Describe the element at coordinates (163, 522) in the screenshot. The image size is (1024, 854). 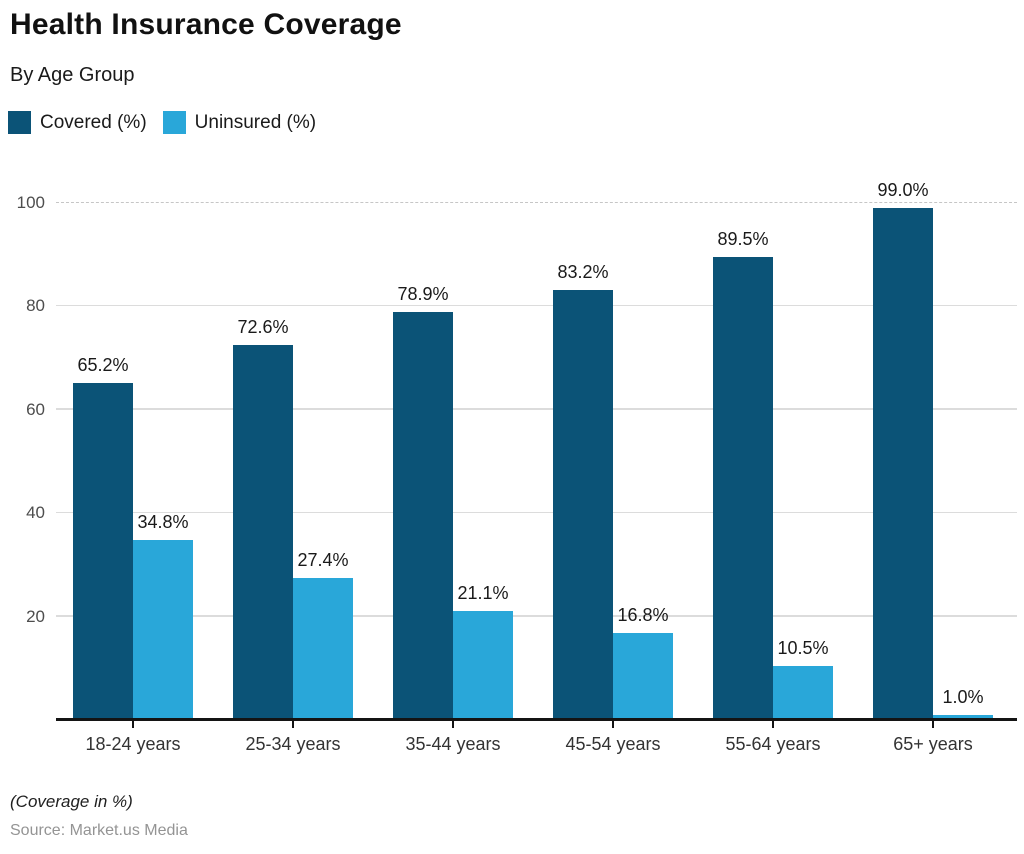
I see `value-label: 34.8%` at that location.